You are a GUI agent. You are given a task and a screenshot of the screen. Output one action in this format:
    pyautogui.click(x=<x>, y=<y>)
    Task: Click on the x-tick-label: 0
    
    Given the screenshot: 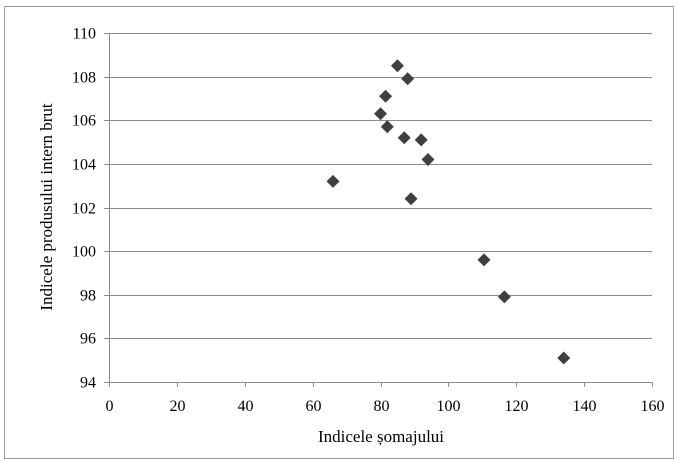 What is the action you would take?
    pyautogui.click(x=110, y=406)
    